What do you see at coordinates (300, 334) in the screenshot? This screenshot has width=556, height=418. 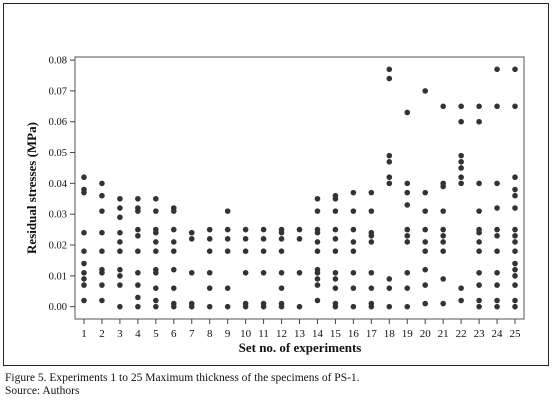 I see `x-tick-label: 13` at bounding box center [300, 334].